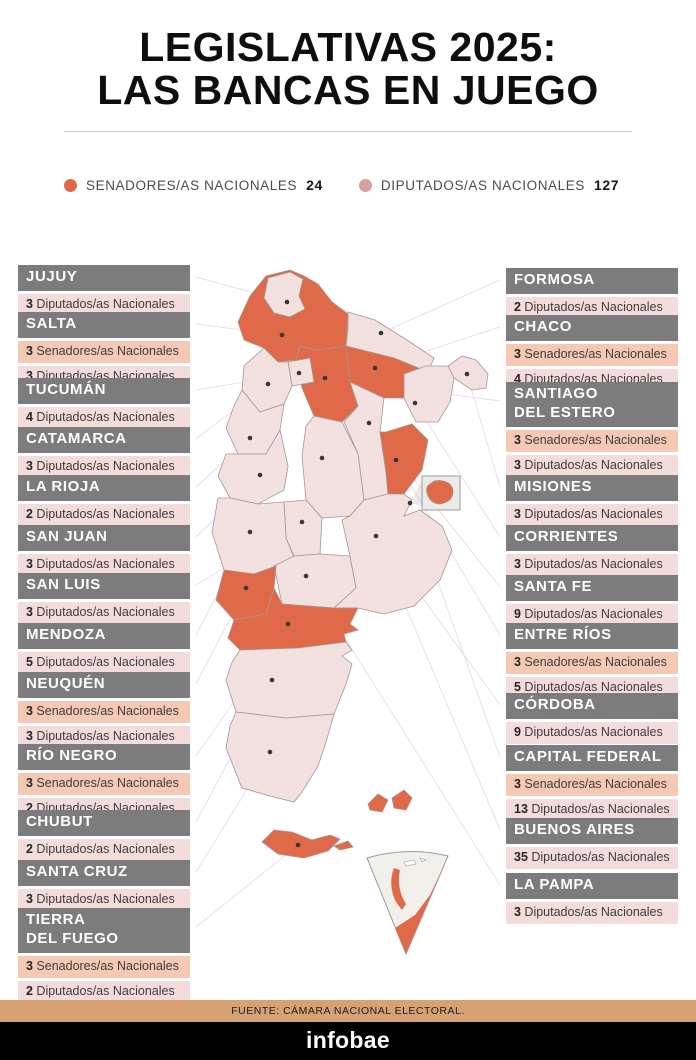 This screenshot has height=1060, width=696. I want to click on province-cordoba, so click(333, 467).